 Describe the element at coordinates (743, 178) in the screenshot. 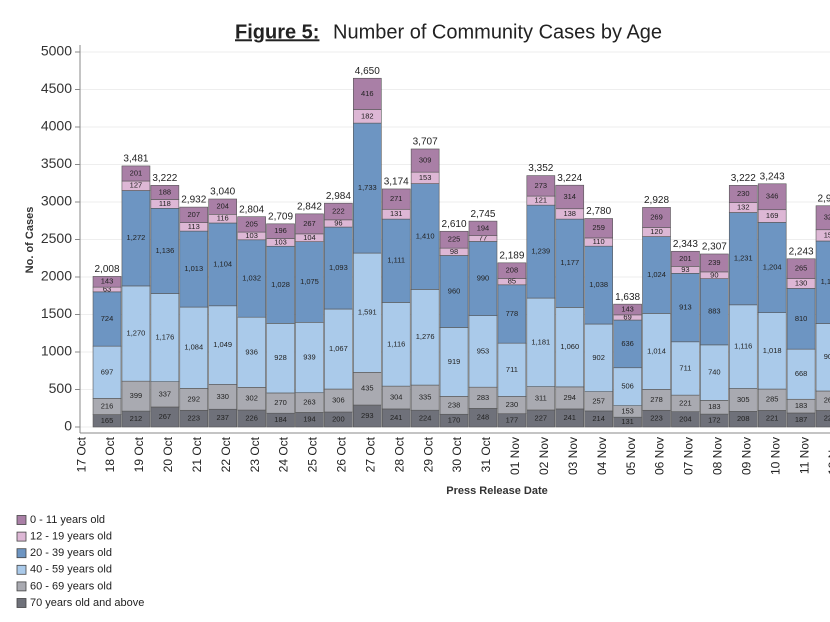

I see `total-label: 3,222` at that location.